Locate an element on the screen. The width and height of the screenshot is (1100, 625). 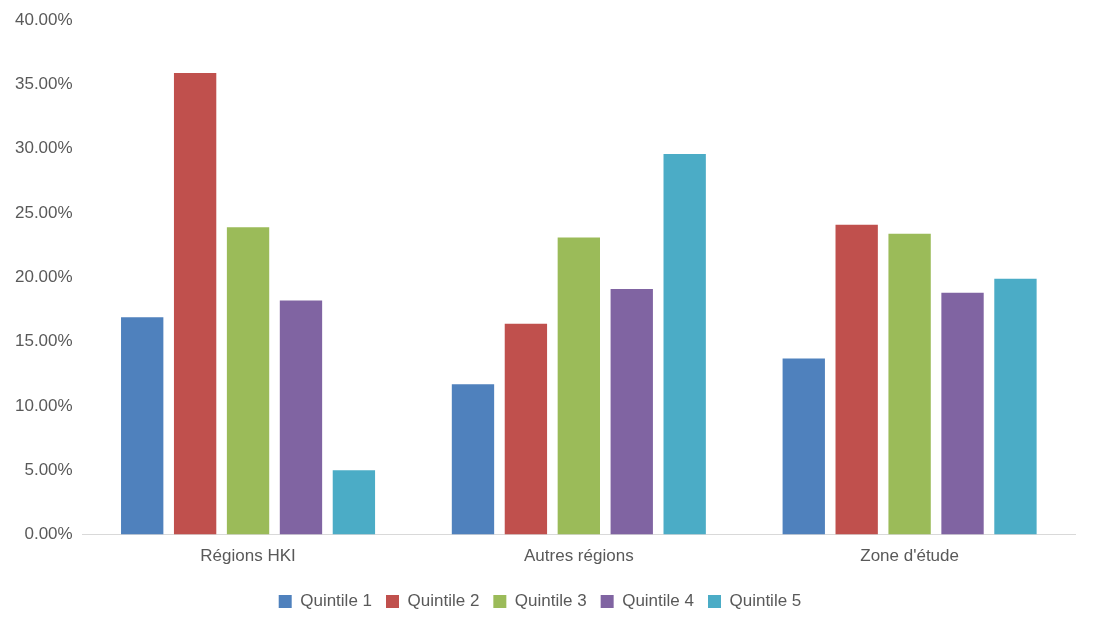
legend-label: Quintile 1 is located at coordinates (336, 601).